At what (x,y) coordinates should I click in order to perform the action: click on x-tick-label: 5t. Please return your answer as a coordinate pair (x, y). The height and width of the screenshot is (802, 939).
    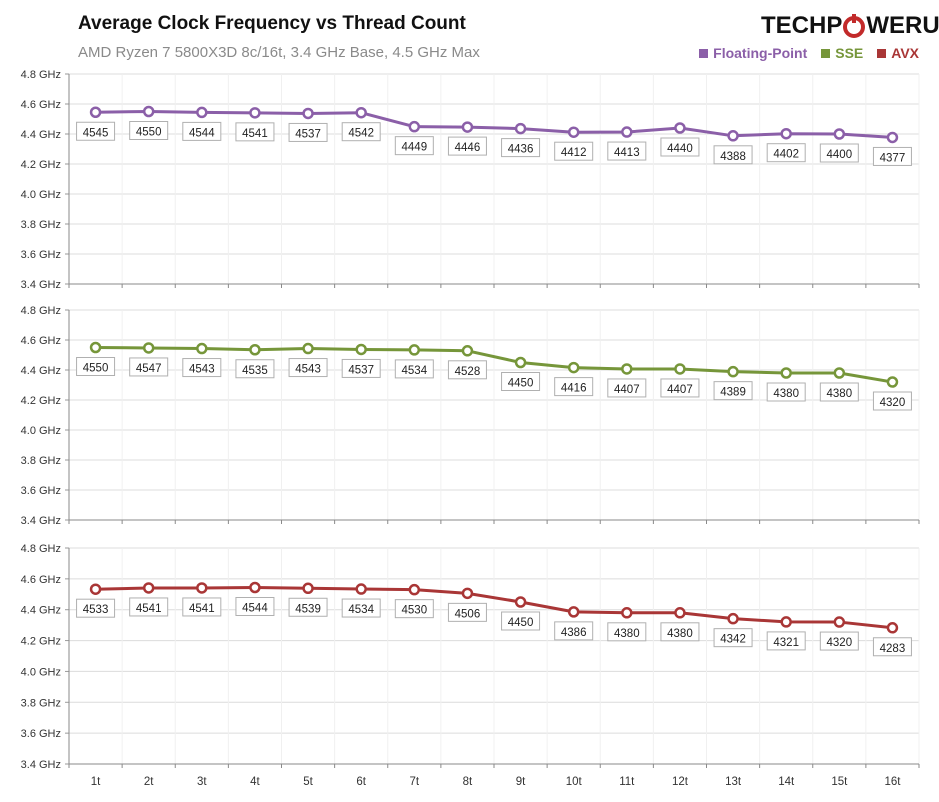
    Looking at the image, I should click on (308, 782).